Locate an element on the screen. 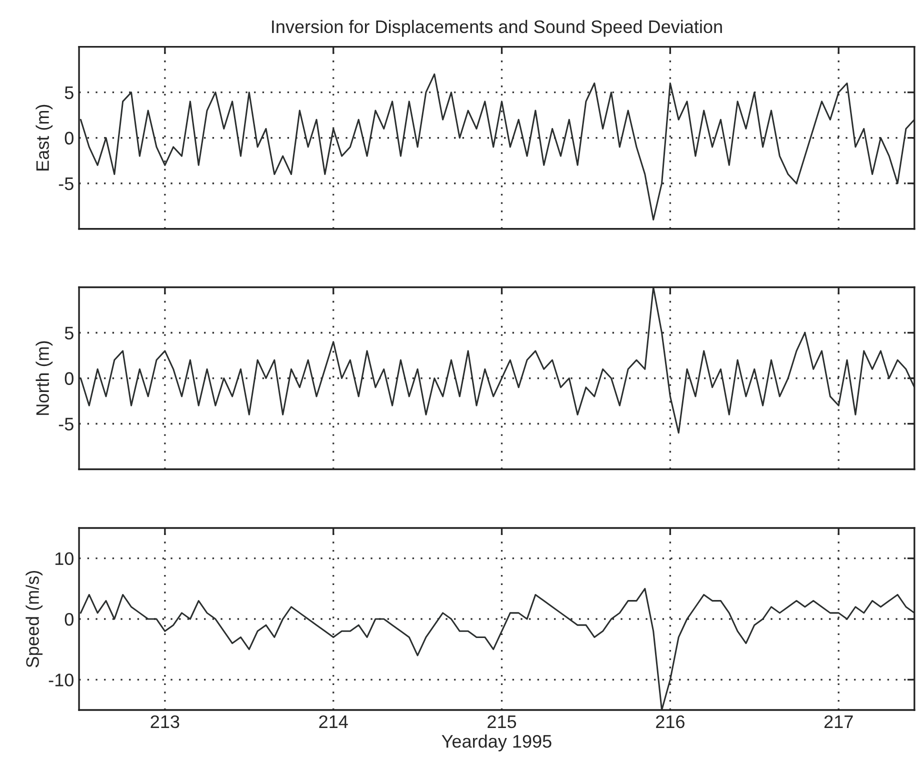 The width and height of the screenshot is (919, 768). x-tick-label: 213 is located at coordinates (165, 721).